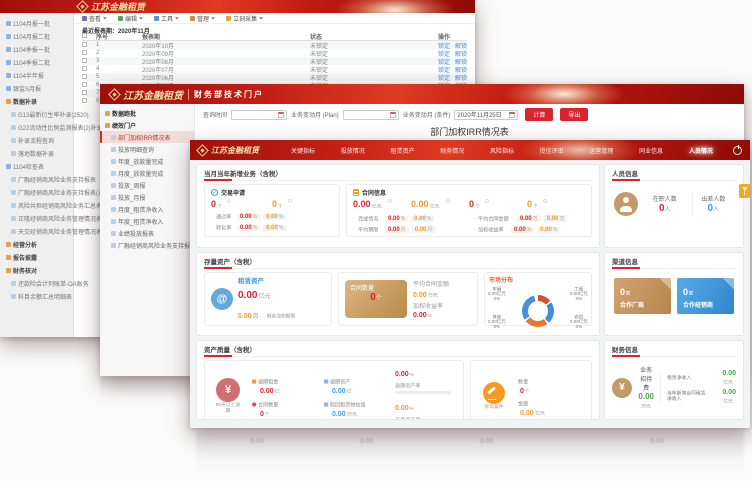 The image size is (752, 481). Describe the element at coordinates (259, 114) in the screenshot. I see `query-time-input` at that location.